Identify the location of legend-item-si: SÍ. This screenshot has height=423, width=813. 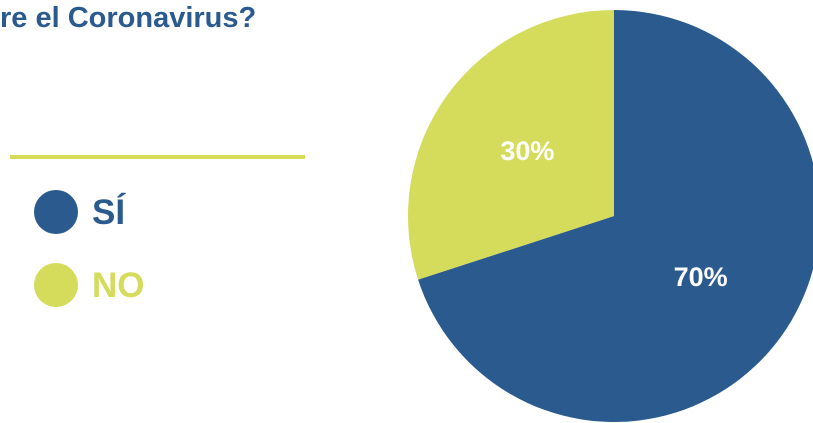
(89, 212).